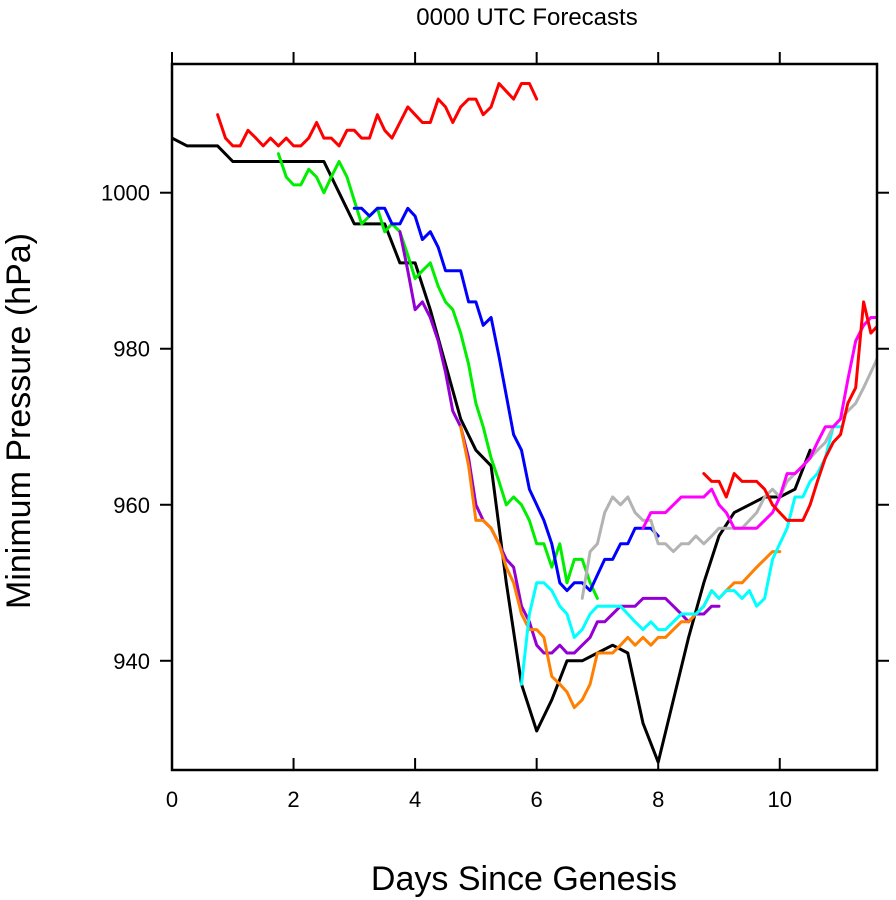 The height and width of the screenshot is (900, 896). What do you see at coordinates (131, 661) in the screenshot?
I see `y-tick-label: 940` at bounding box center [131, 661].